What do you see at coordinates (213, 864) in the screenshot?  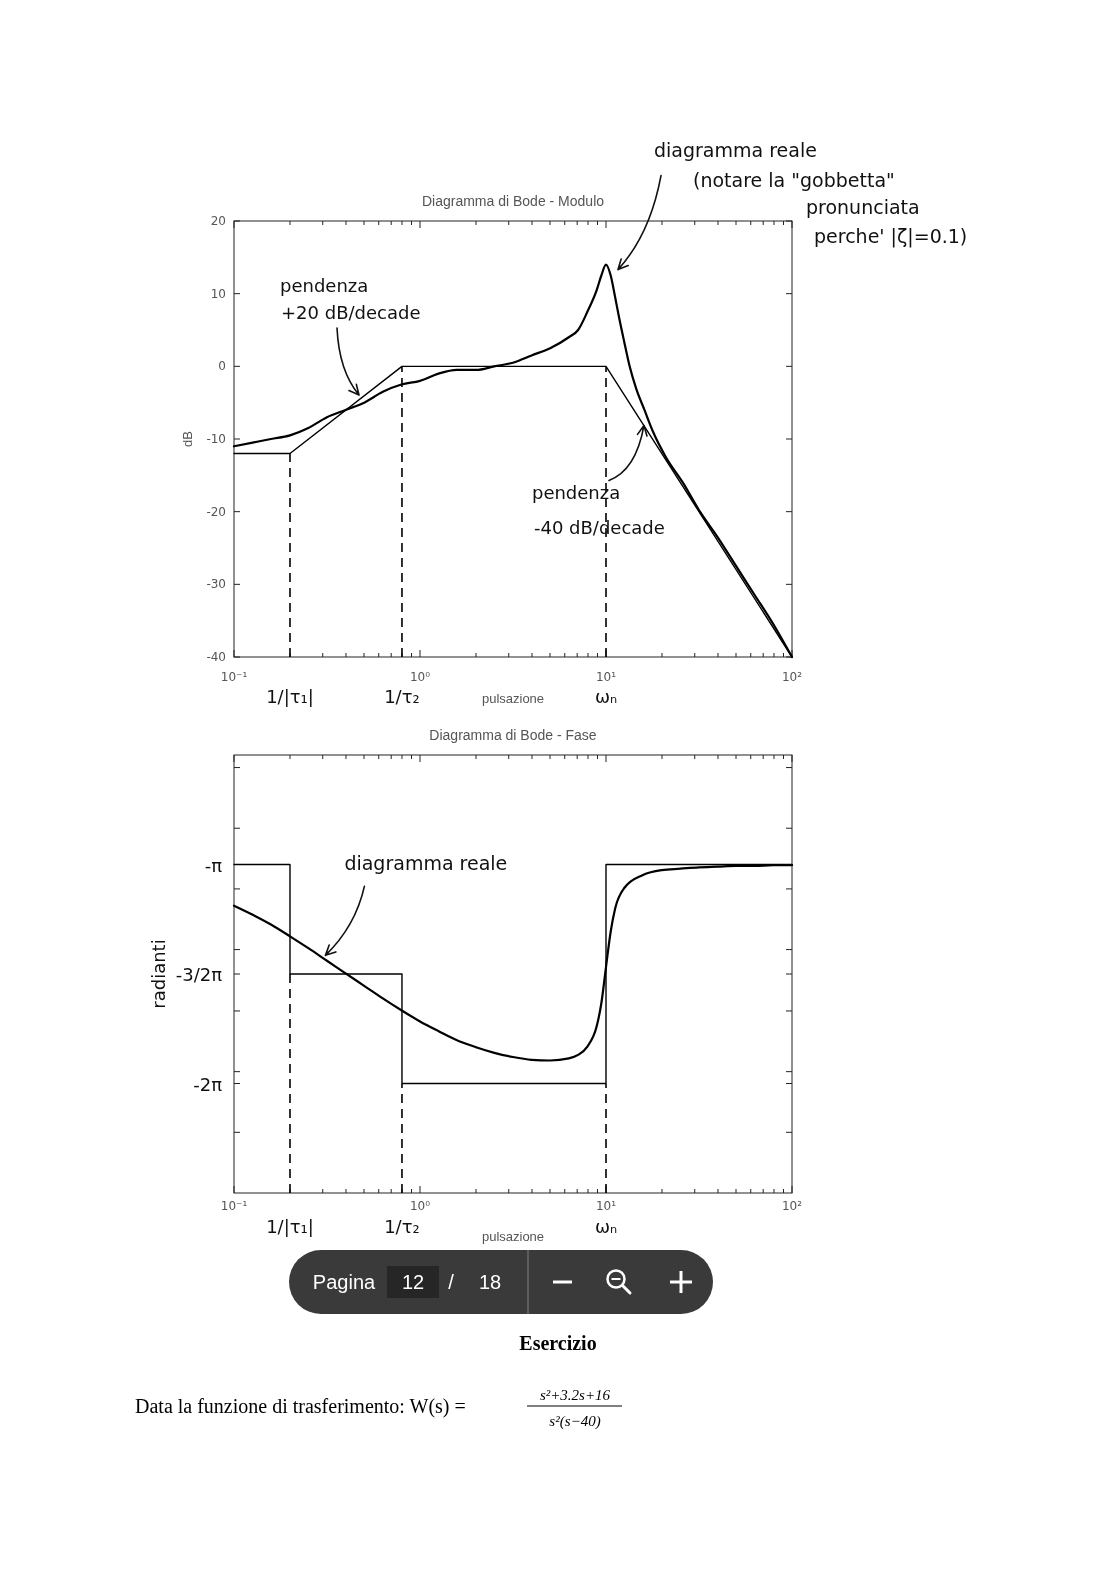 I see `y-tick-label: -π` at bounding box center [213, 864].